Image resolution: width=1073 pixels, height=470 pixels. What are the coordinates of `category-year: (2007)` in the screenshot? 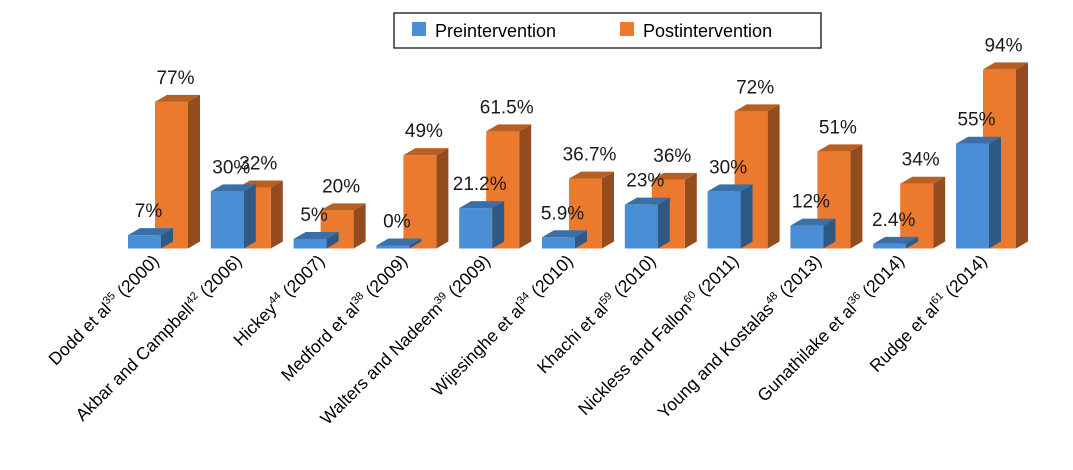 It's located at (301, 277).